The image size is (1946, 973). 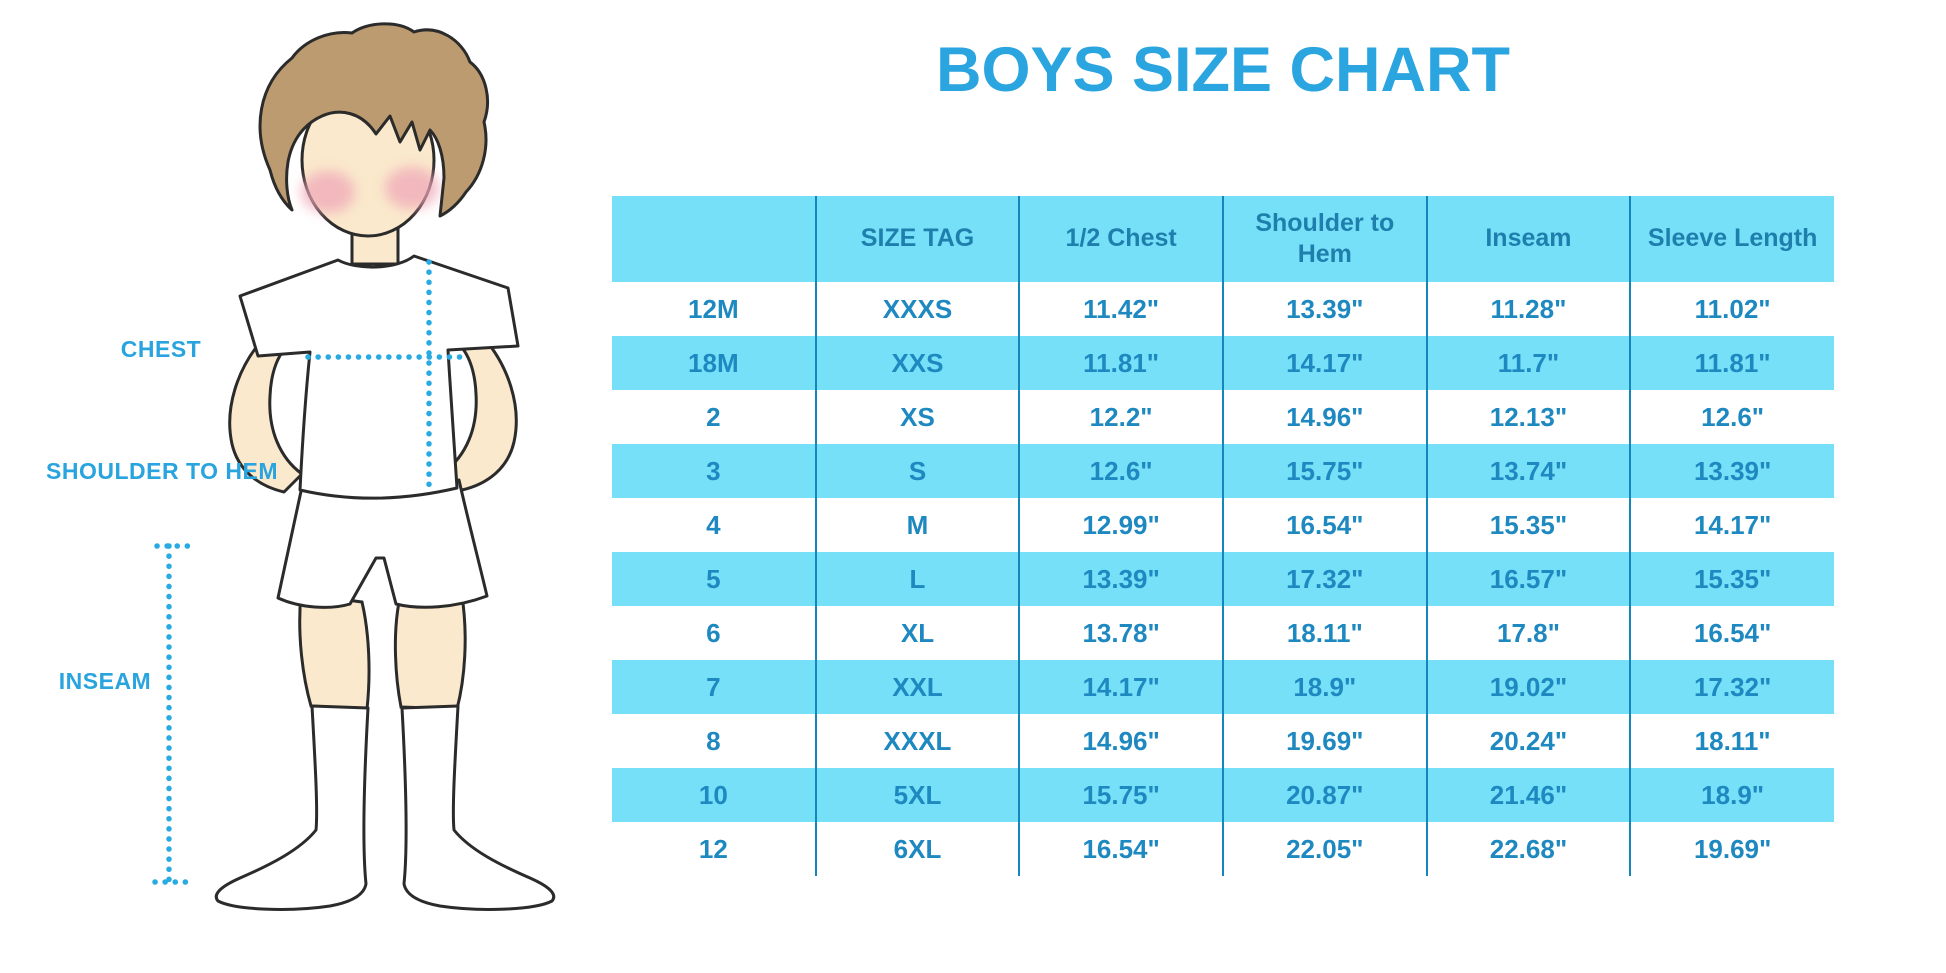 What do you see at coordinates (1528, 309) in the screenshot?
I see `table-cell: 11.28"` at bounding box center [1528, 309].